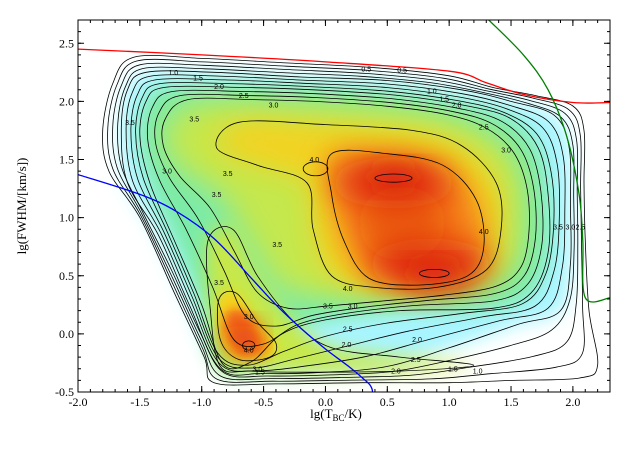 This screenshot has width=626, height=453. What do you see at coordinates (263, 402) in the screenshot?
I see `x-tick-label: -0.5` at bounding box center [263, 402].